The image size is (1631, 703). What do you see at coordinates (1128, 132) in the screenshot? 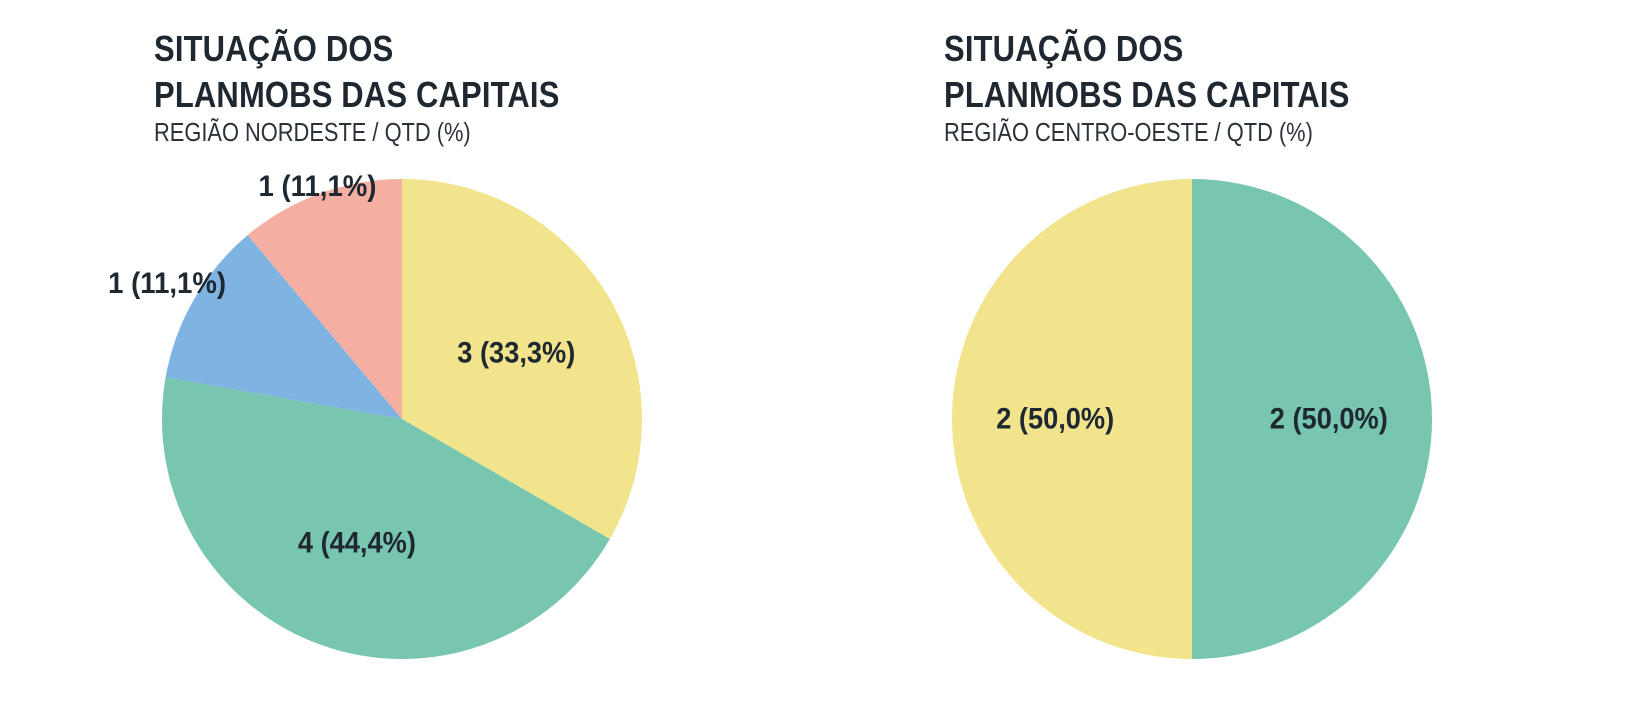
I see `chart-subtitle: REGIÃO CENTRO-OESTE / QTD (%)` at bounding box center [1128, 132].